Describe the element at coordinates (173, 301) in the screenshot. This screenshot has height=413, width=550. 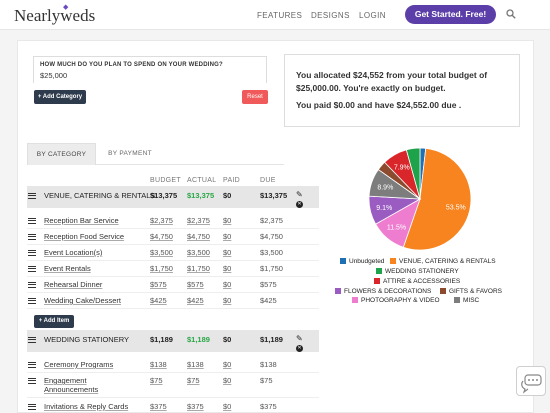
I see `table-row: Wedding Cake/Dessert $425 $425 $0 $425` at that location.